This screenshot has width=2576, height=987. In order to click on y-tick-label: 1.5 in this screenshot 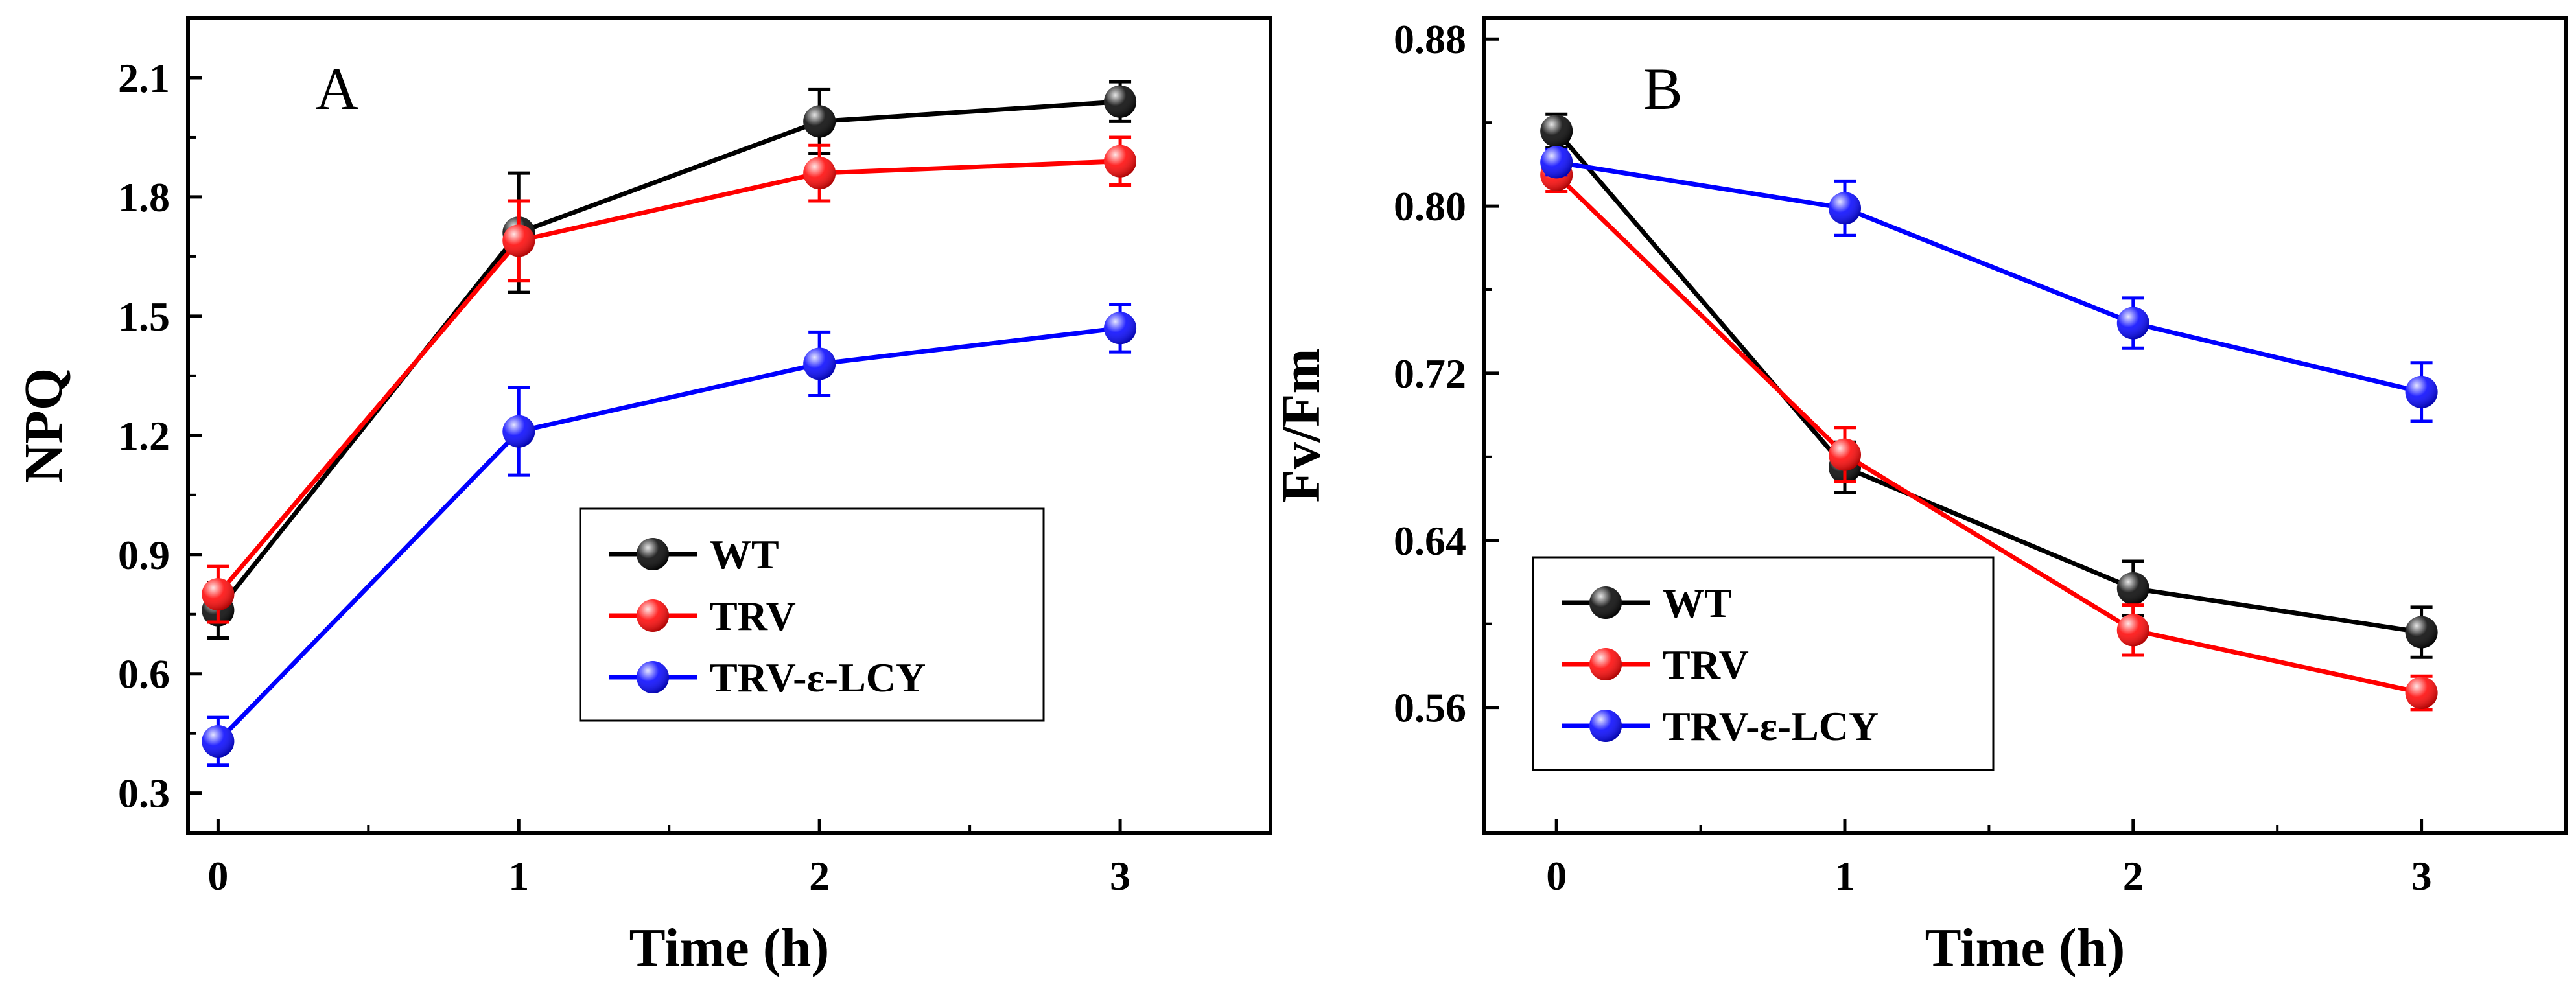, I will do `click(144, 317)`.